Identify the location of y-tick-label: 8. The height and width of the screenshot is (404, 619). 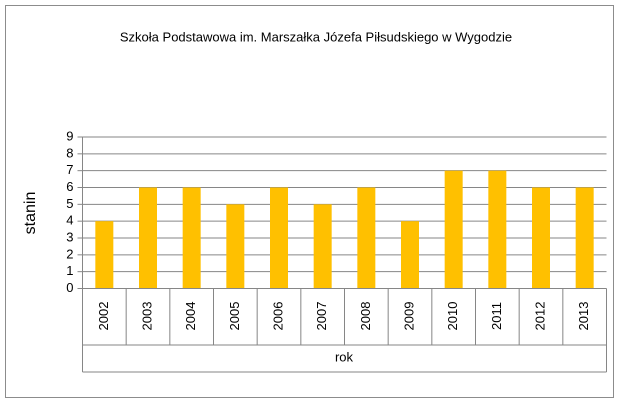
(69, 152).